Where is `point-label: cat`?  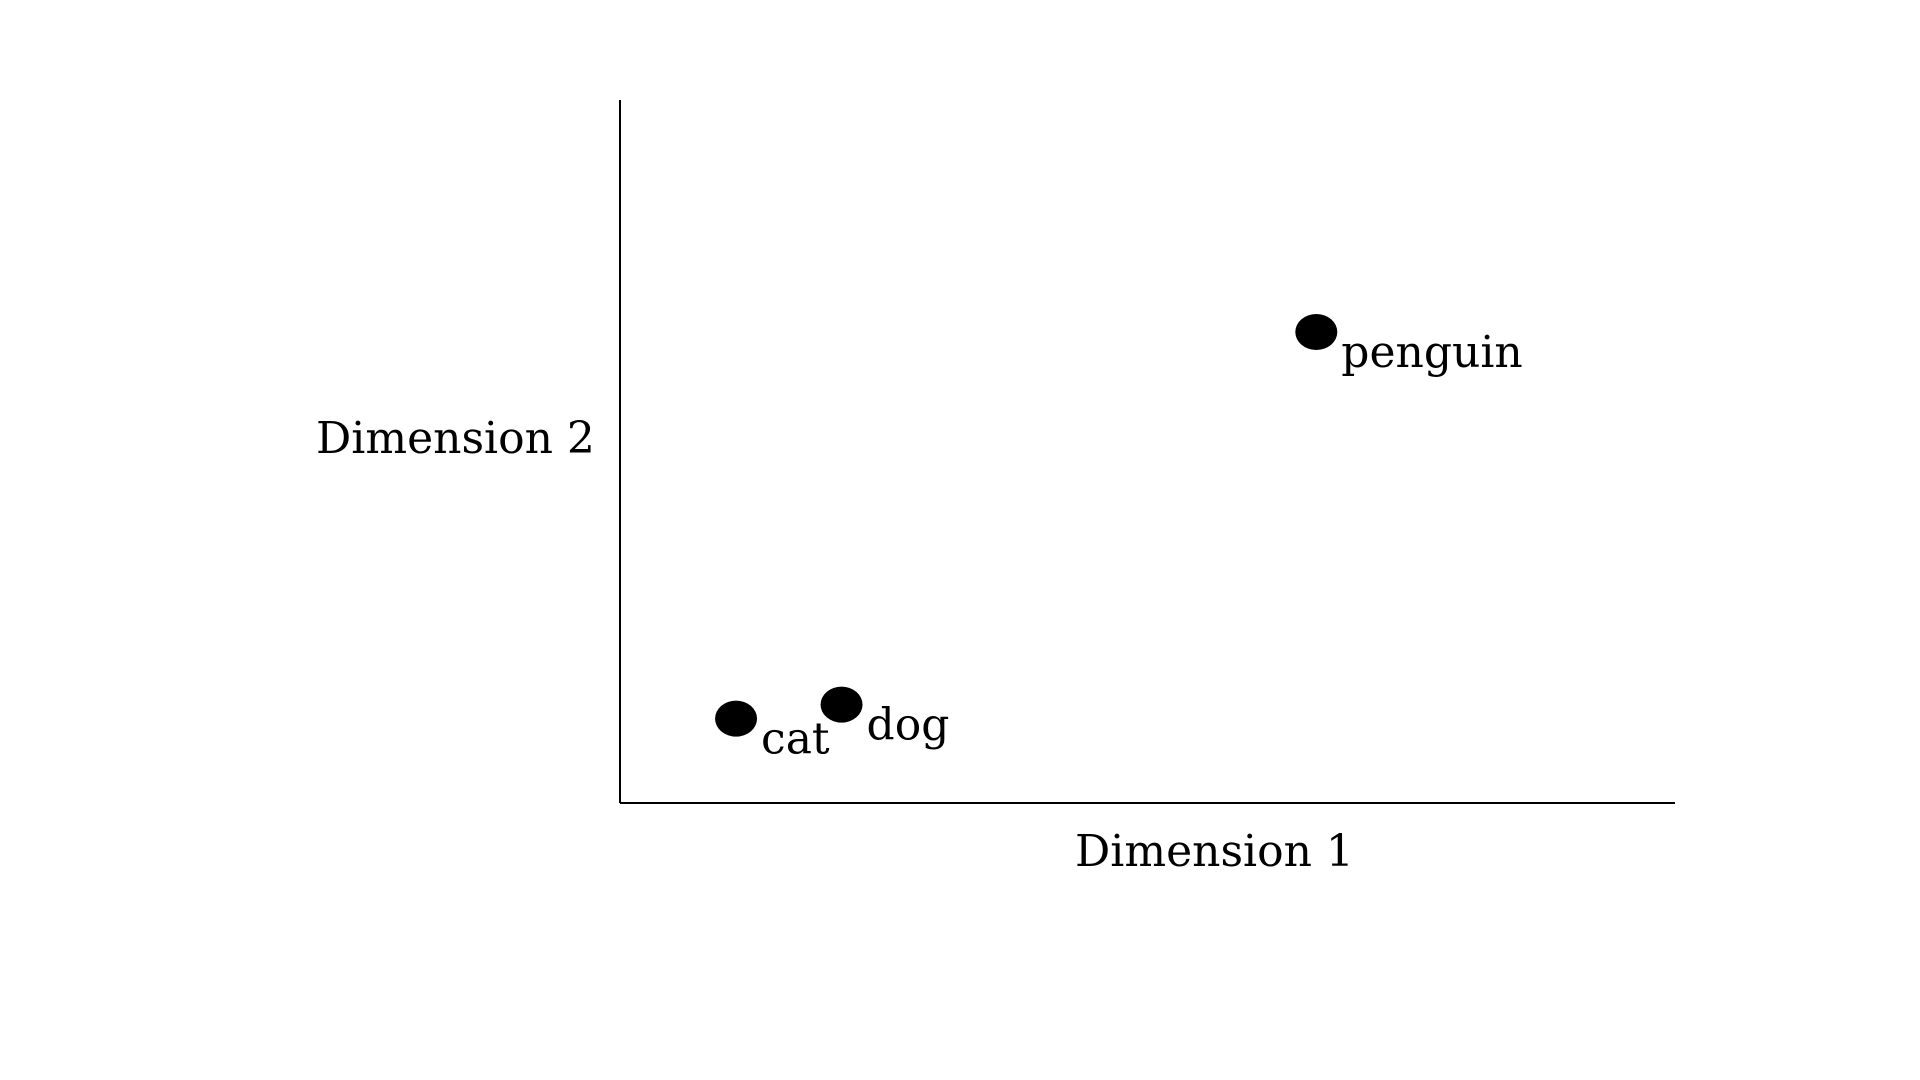
point-label: cat is located at coordinates (795, 739).